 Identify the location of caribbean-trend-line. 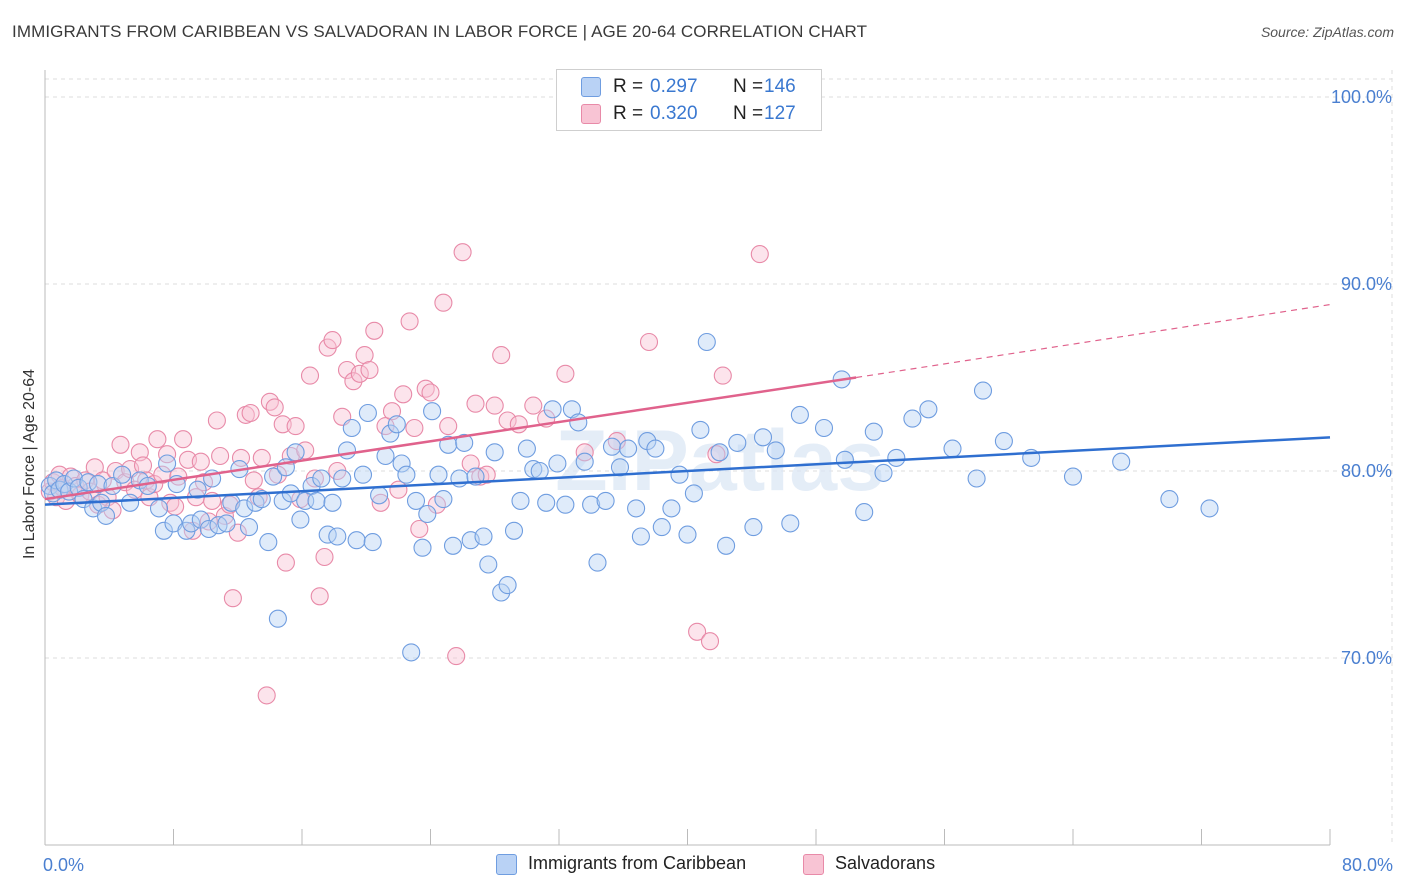
(687, 471).